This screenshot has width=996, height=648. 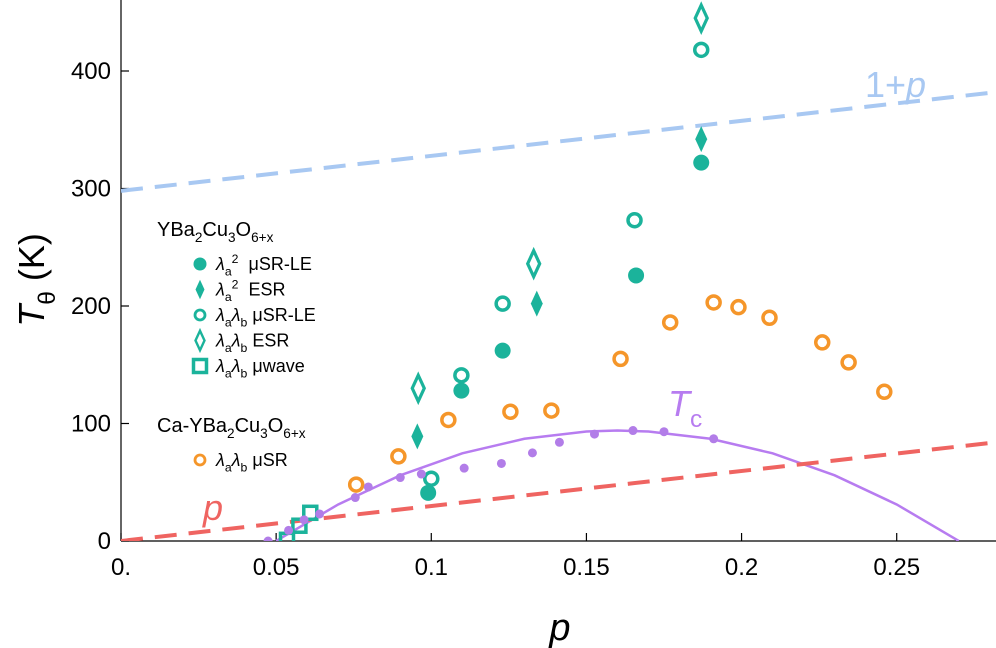 What do you see at coordinates (262, 237) in the screenshot?
I see `legend-group-title-part: 6+x` at bounding box center [262, 237].